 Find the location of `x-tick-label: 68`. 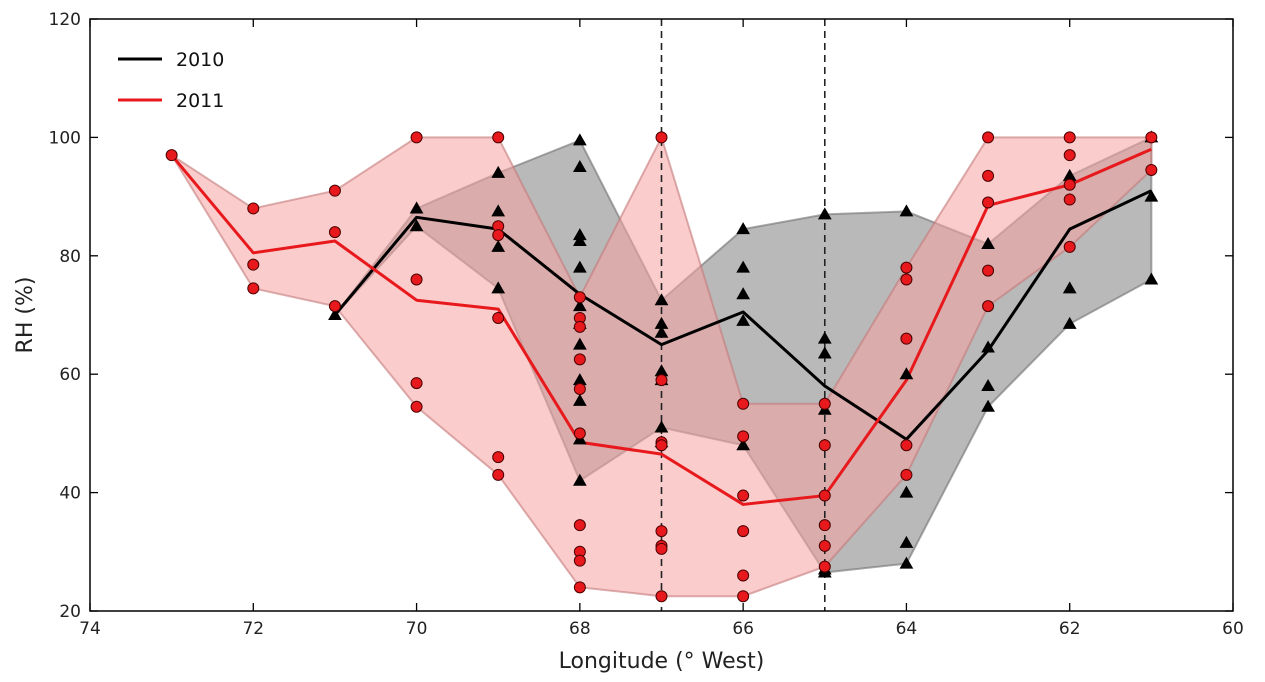

x-tick-label: 68 is located at coordinates (580, 629).